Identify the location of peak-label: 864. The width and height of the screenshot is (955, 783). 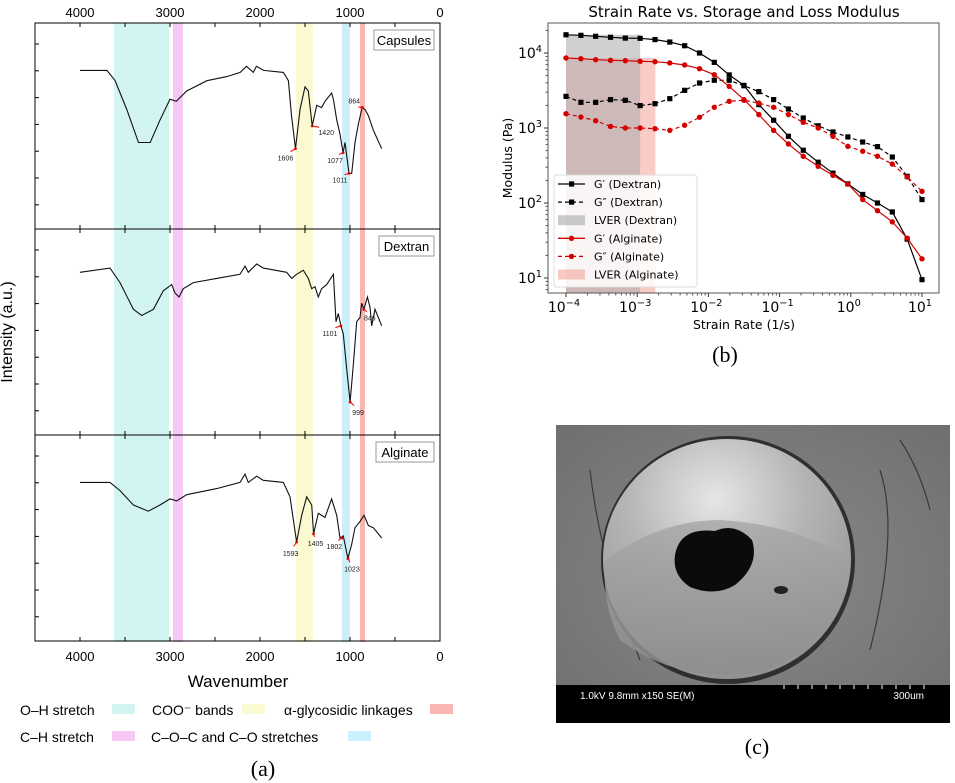
(354, 101).